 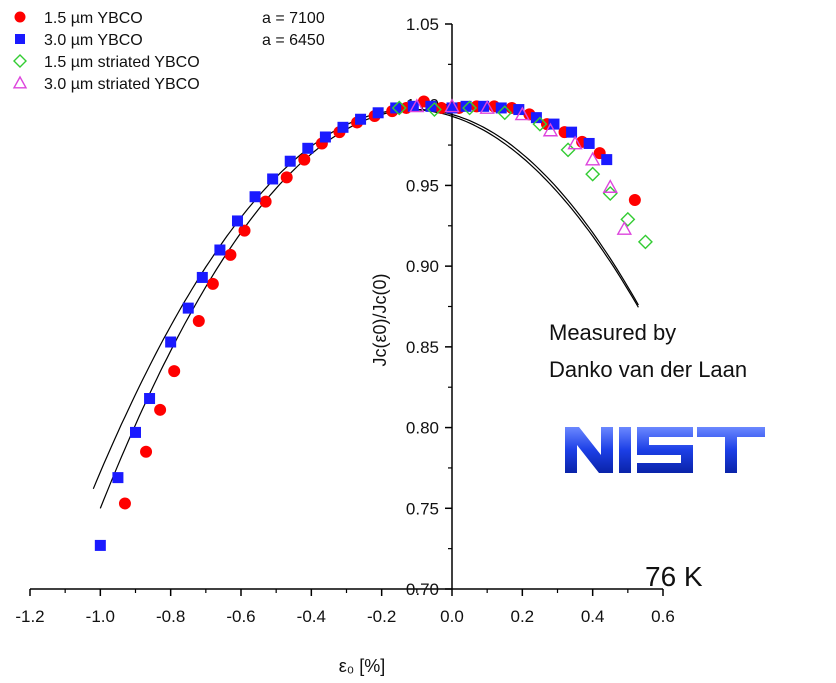 What do you see at coordinates (100, 616) in the screenshot?
I see `x-tick-label: -1.0` at bounding box center [100, 616].